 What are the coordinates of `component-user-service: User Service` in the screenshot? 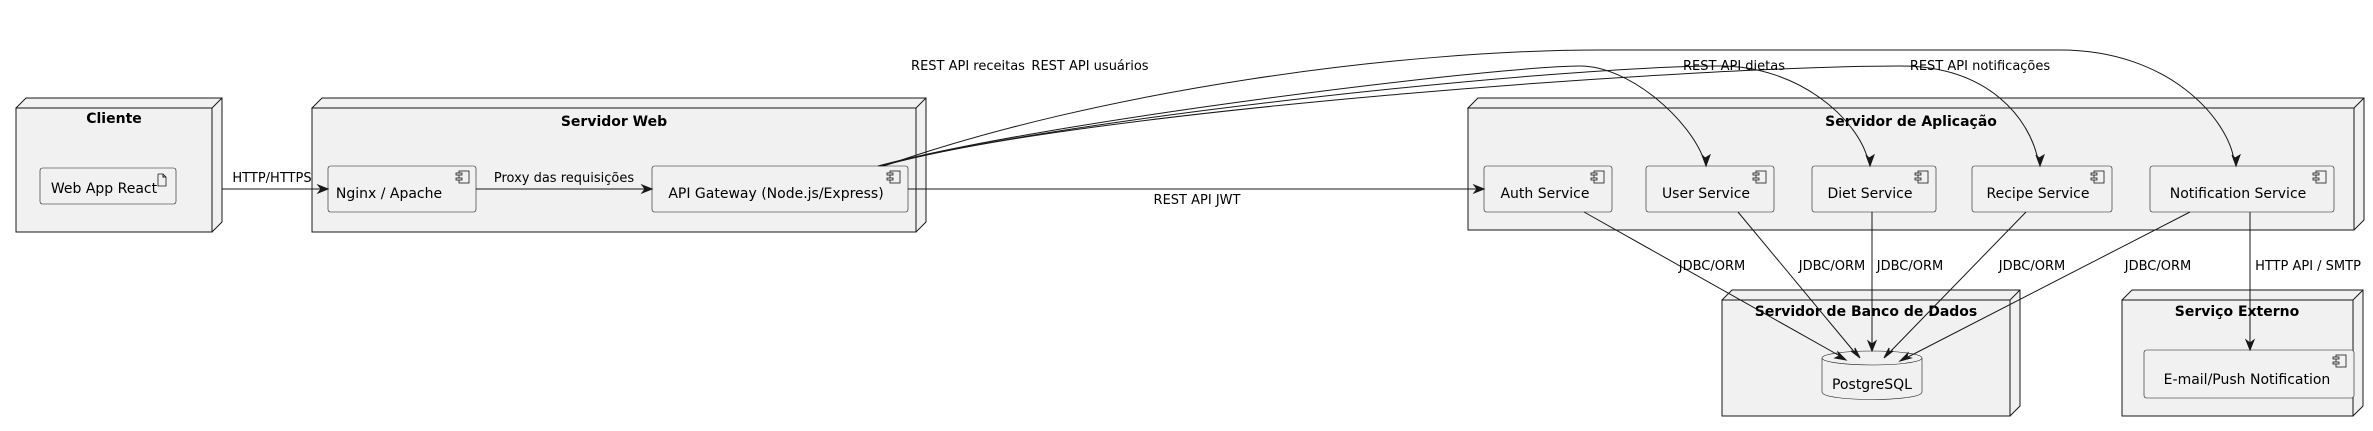 It's located at (1710, 189).